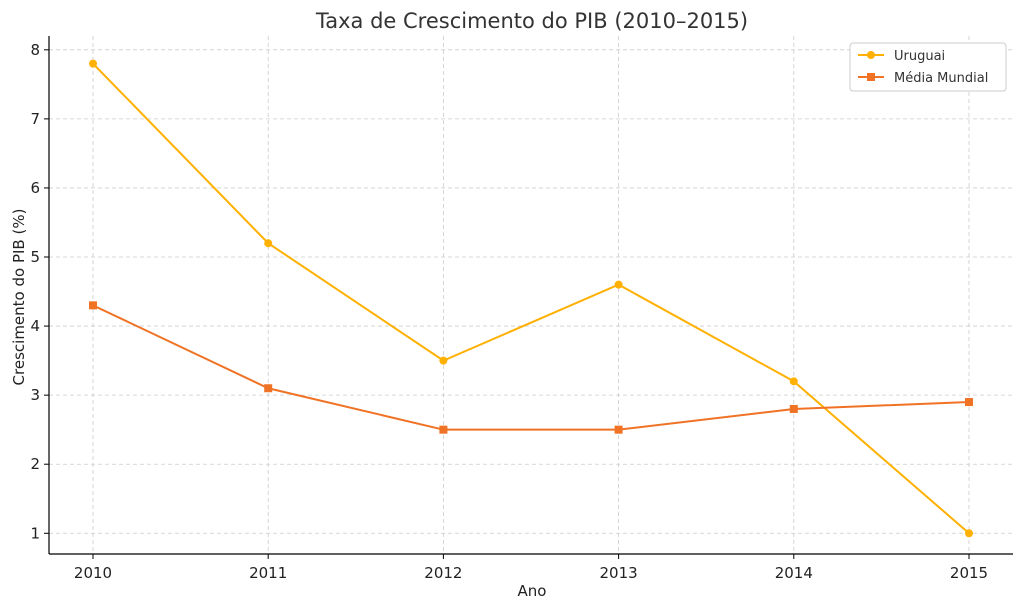 This screenshot has width=1024, height=610. I want to click on y-tick-label: 8, so click(35, 50).